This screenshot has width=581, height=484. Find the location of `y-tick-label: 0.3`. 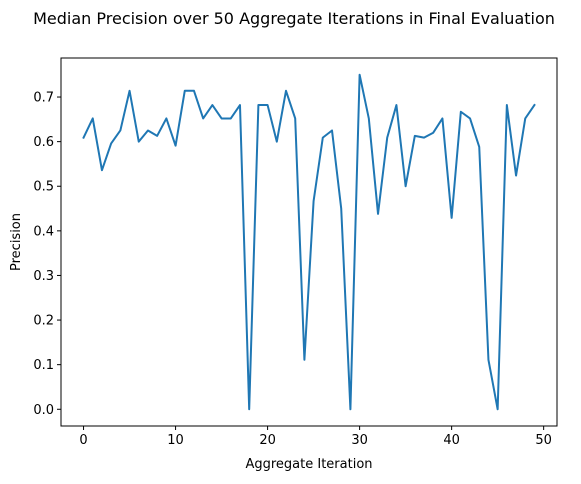

y-tick-label: 0.3 is located at coordinates (43, 276).